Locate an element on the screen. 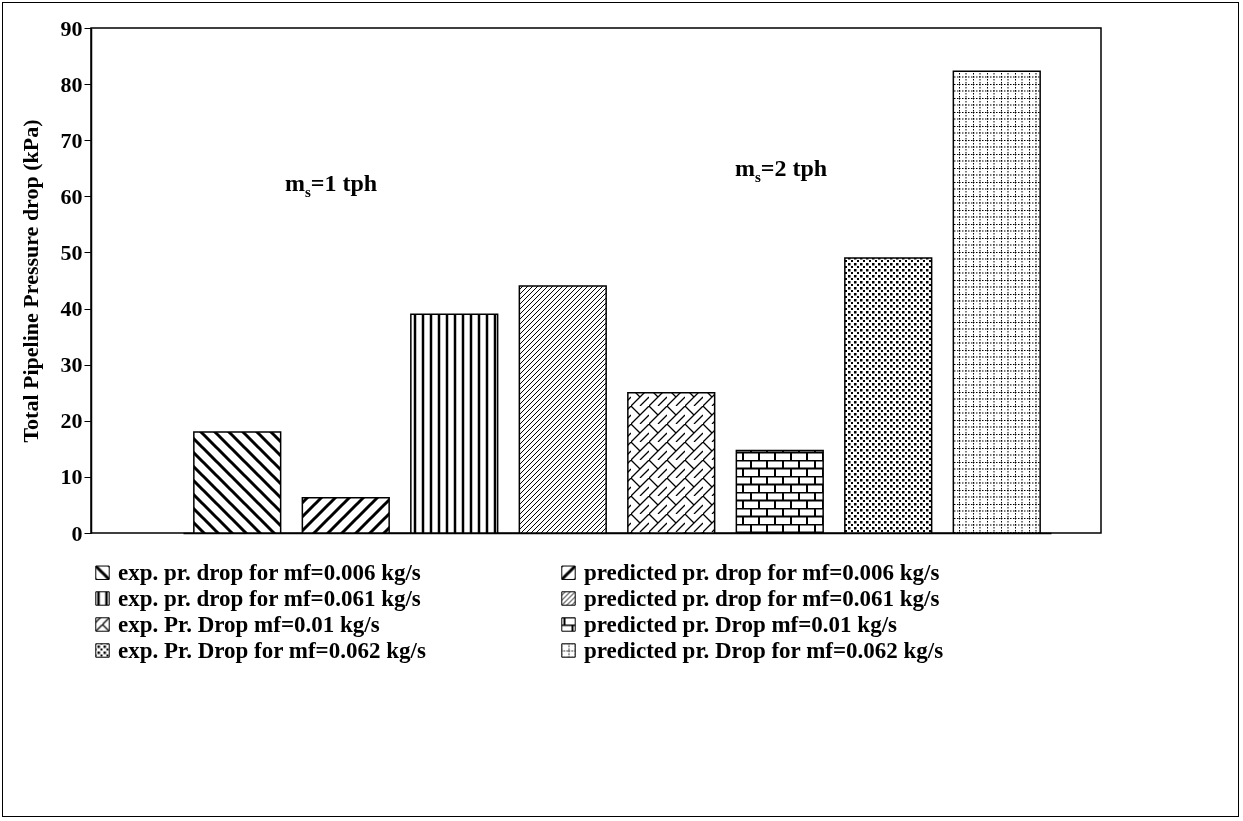  y-tick-label: 80 is located at coordinates (71, 84).